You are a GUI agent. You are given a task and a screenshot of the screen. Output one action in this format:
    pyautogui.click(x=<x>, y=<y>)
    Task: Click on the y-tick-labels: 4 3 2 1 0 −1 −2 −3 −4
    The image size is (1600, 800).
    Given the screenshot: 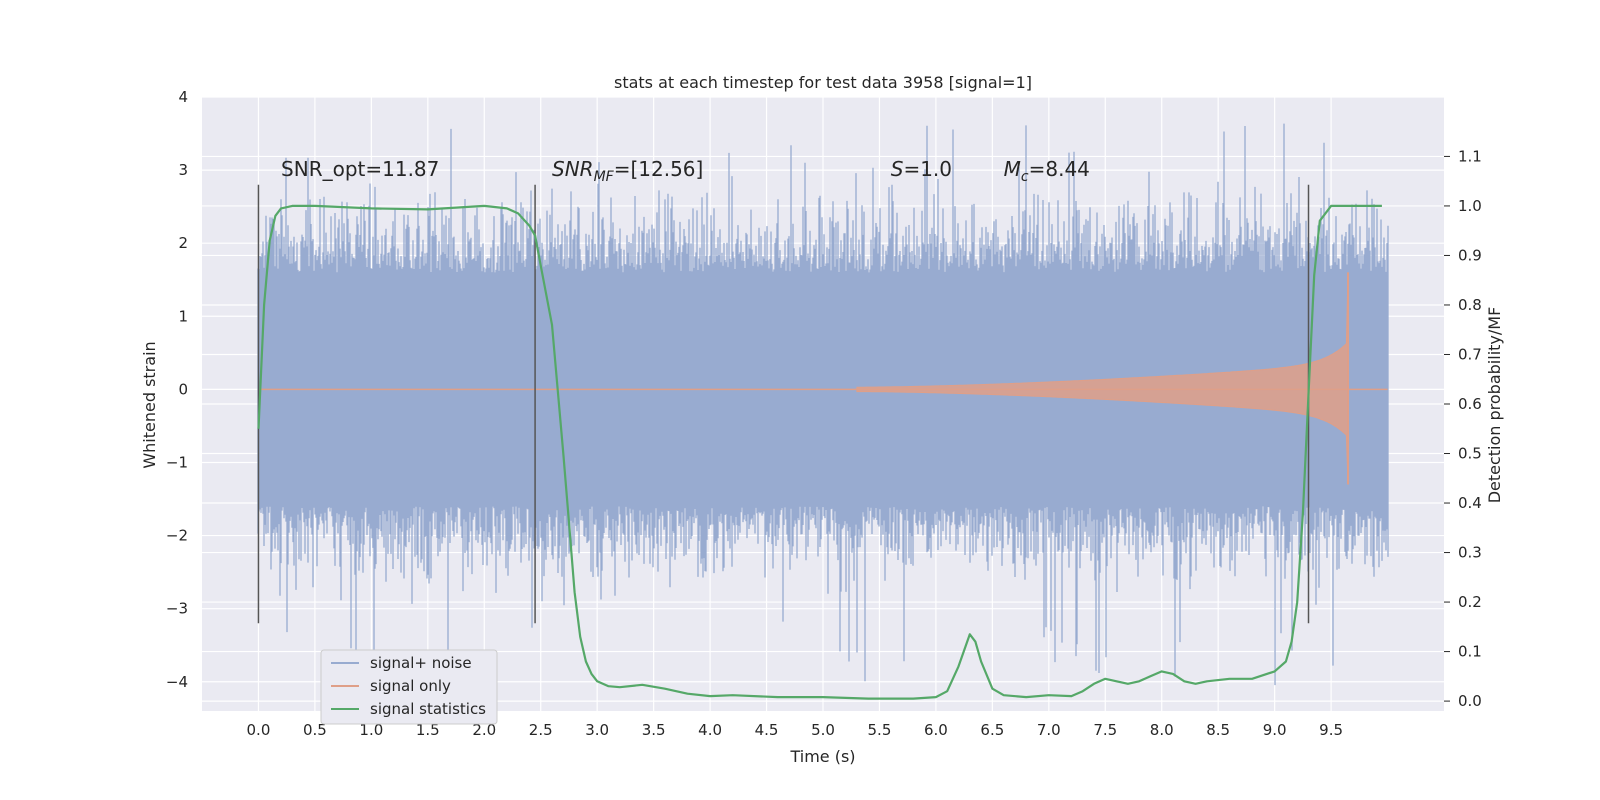 What is the action you would take?
    pyautogui.click(x=177, y=389)
    